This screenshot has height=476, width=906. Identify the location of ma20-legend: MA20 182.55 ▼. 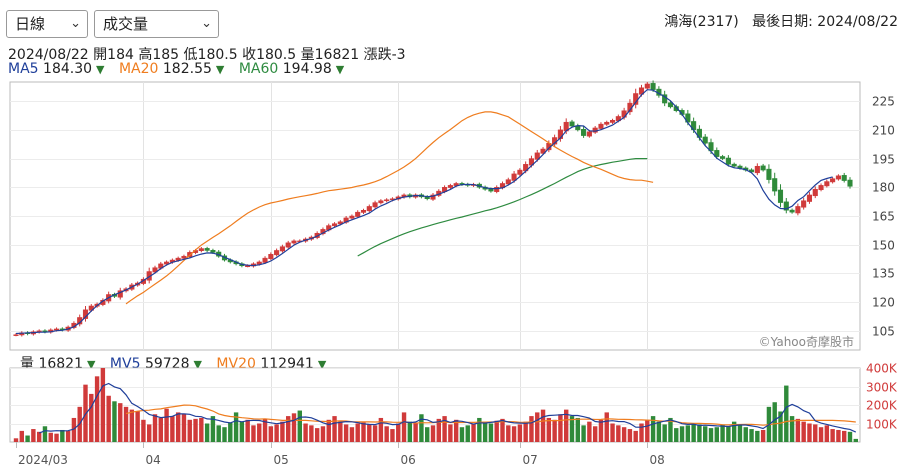
(174, 69).